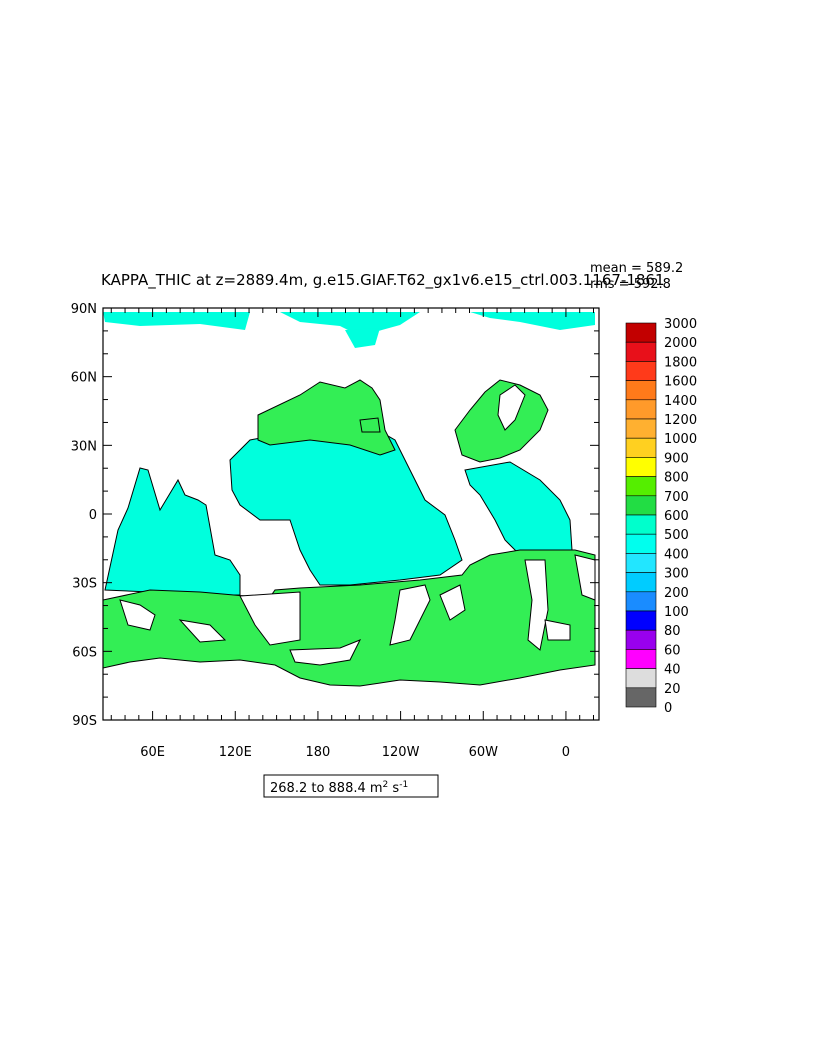 The image size is (818, 1055). I want to click on y-tick-label: 90S, so click(84, 721).